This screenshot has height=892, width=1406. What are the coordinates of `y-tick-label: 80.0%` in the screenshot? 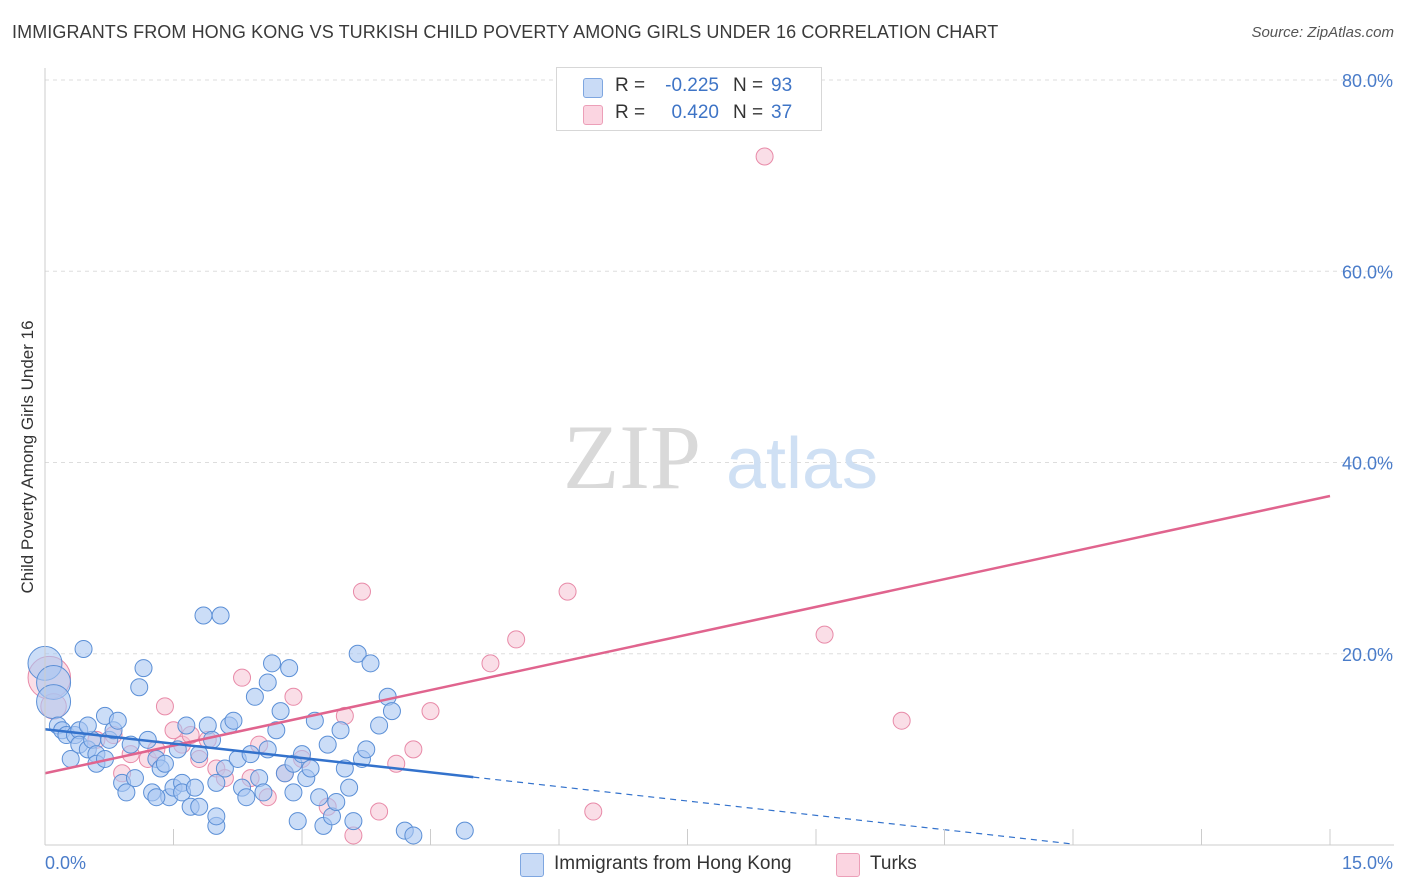 It's located at (1367, 81).